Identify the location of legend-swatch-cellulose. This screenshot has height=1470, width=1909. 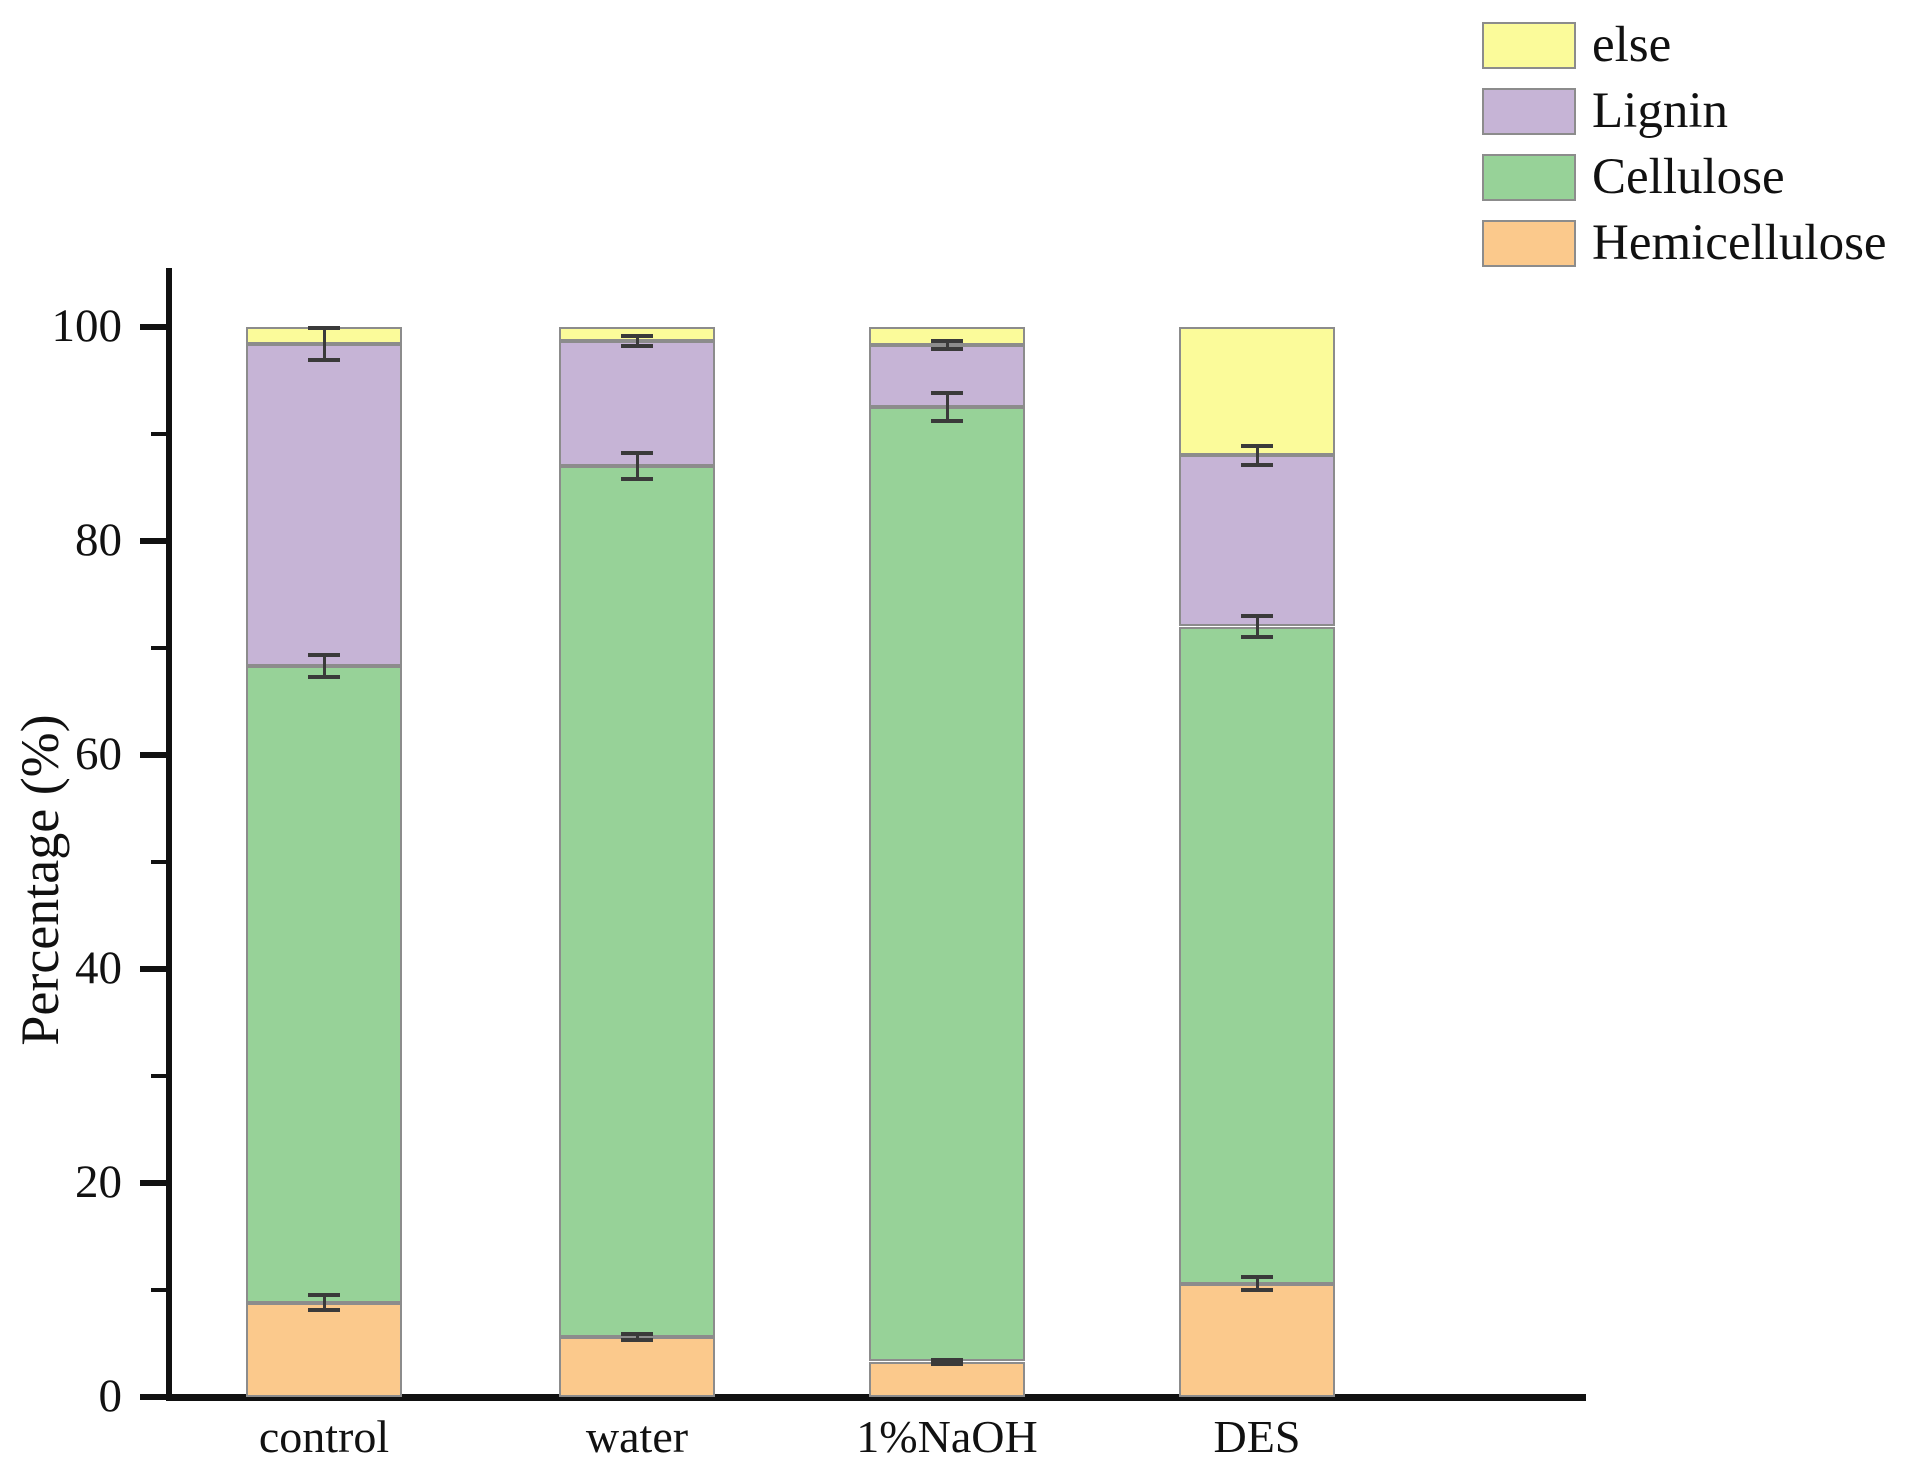
(1529, 177).